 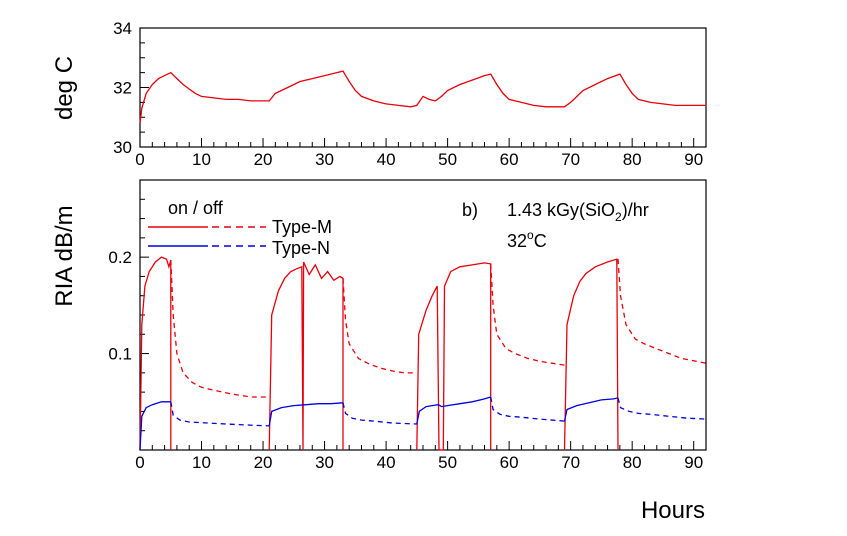 What do you see at coordinates (422, 97) in the screenshot?
I see `series-temperature-line` at bounding box center [422, 97].